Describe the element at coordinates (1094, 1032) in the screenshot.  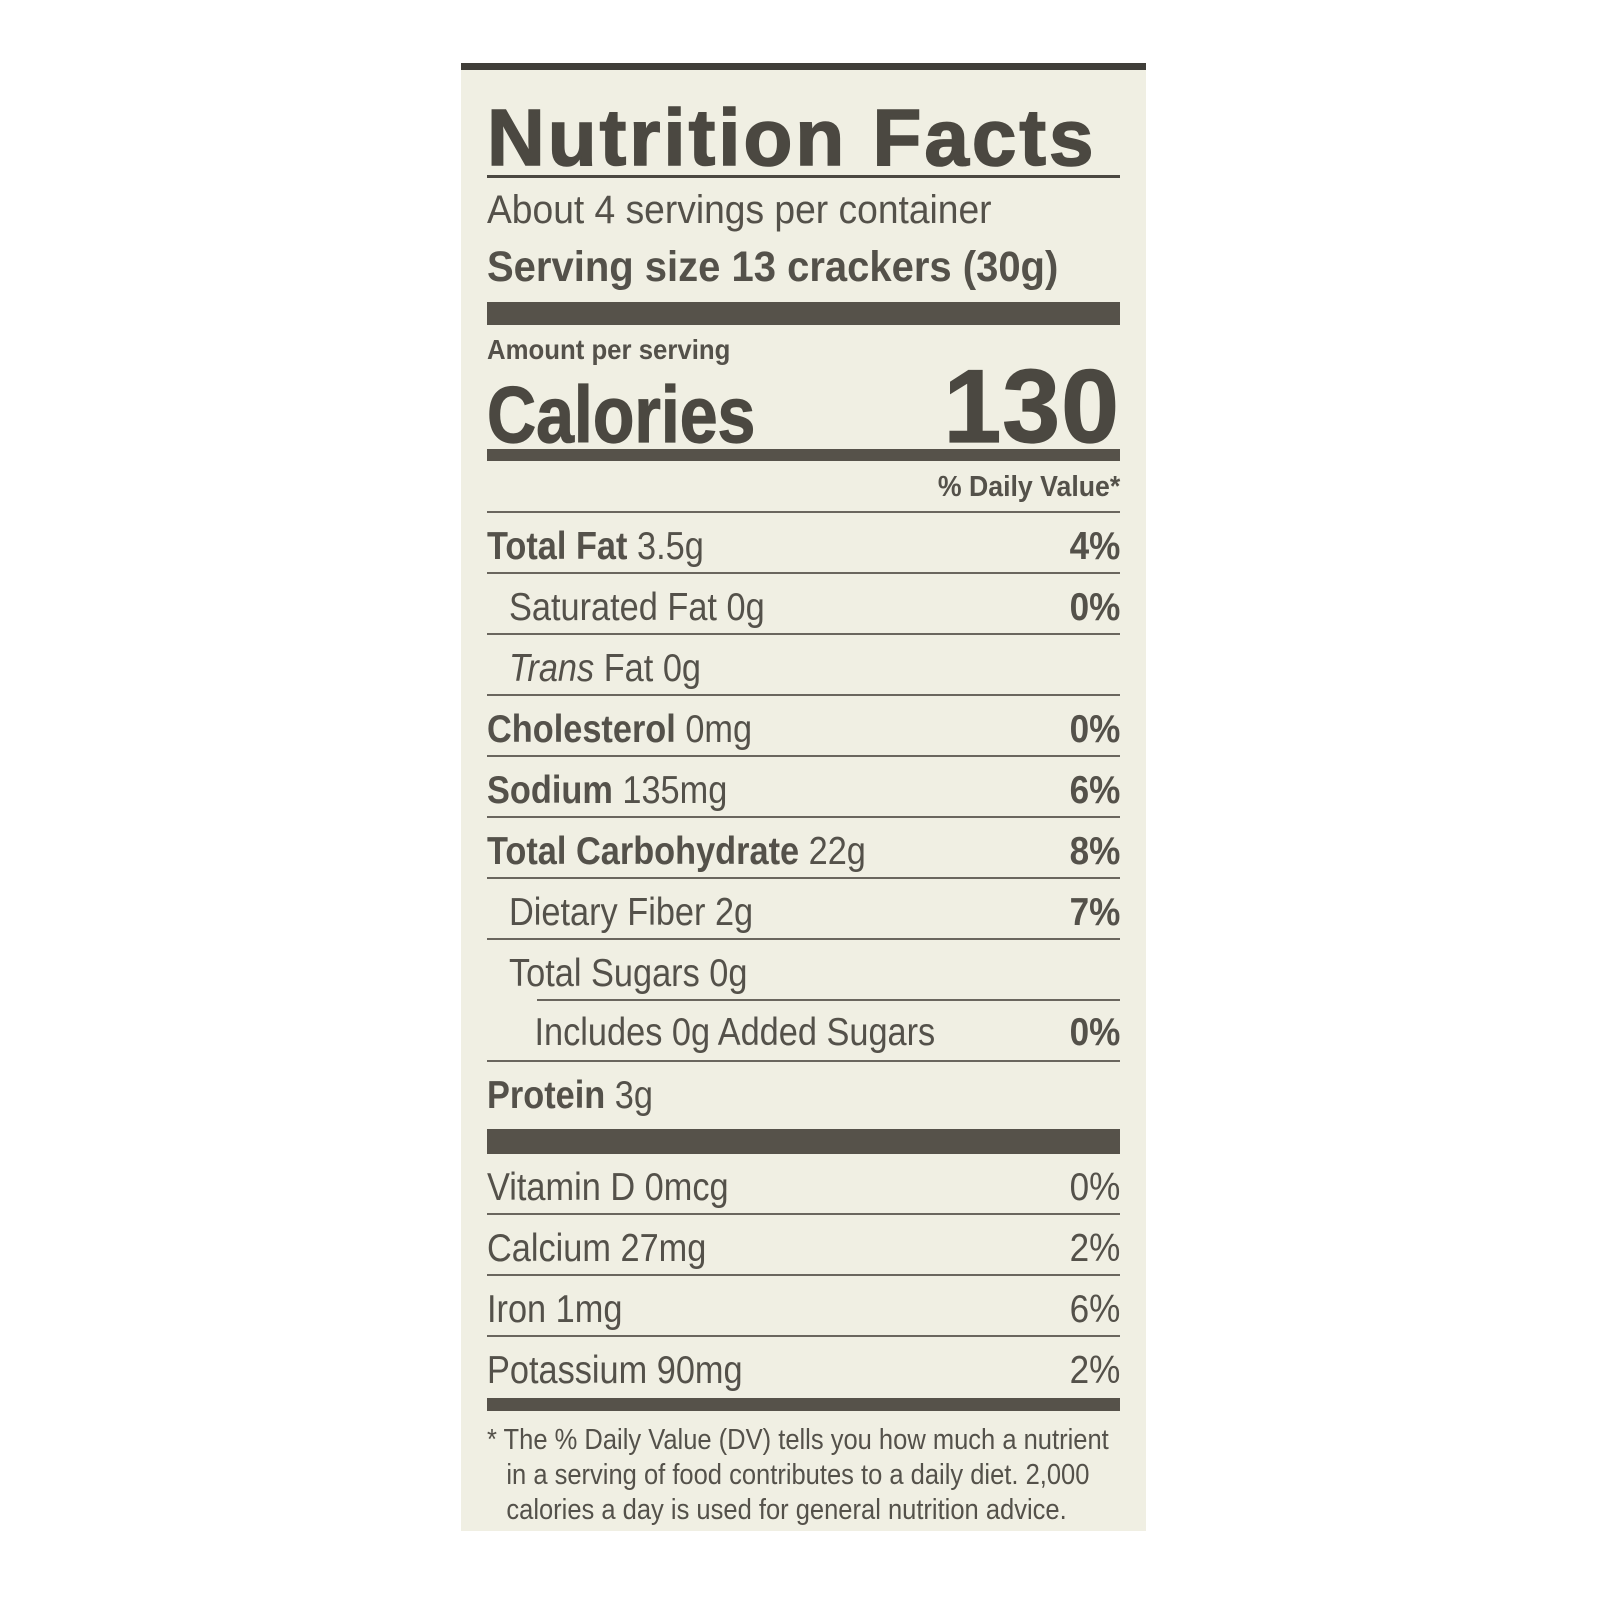
I see `daily-value-added-sugars: 0%` at that location.